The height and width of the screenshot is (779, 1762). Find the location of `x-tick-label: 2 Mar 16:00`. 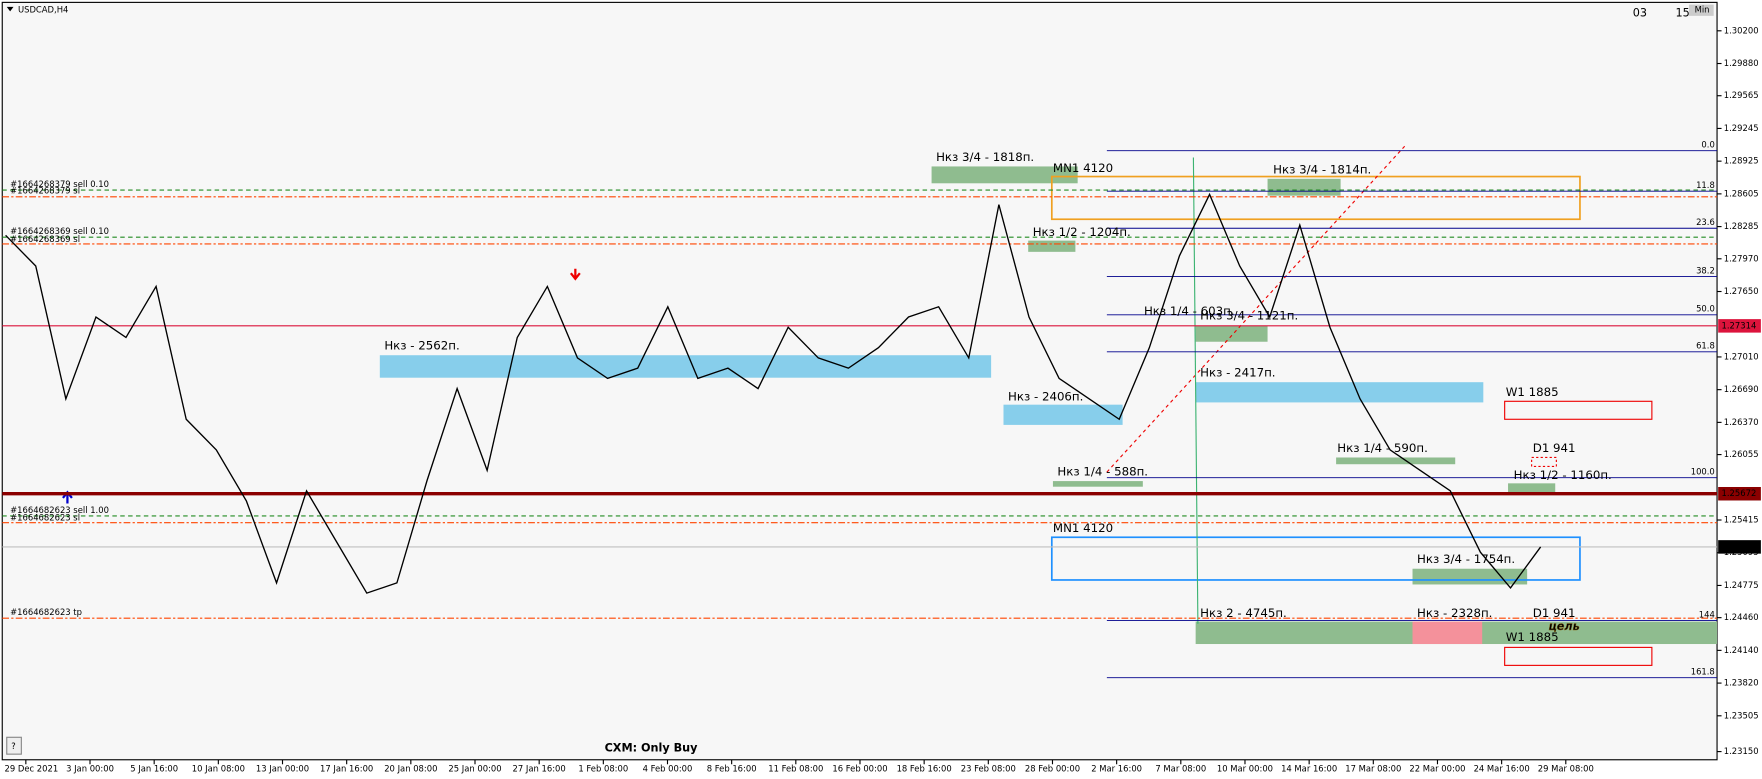

x-tick-label: 2 Mar 16:00 is located at coordinates (1116, 768).